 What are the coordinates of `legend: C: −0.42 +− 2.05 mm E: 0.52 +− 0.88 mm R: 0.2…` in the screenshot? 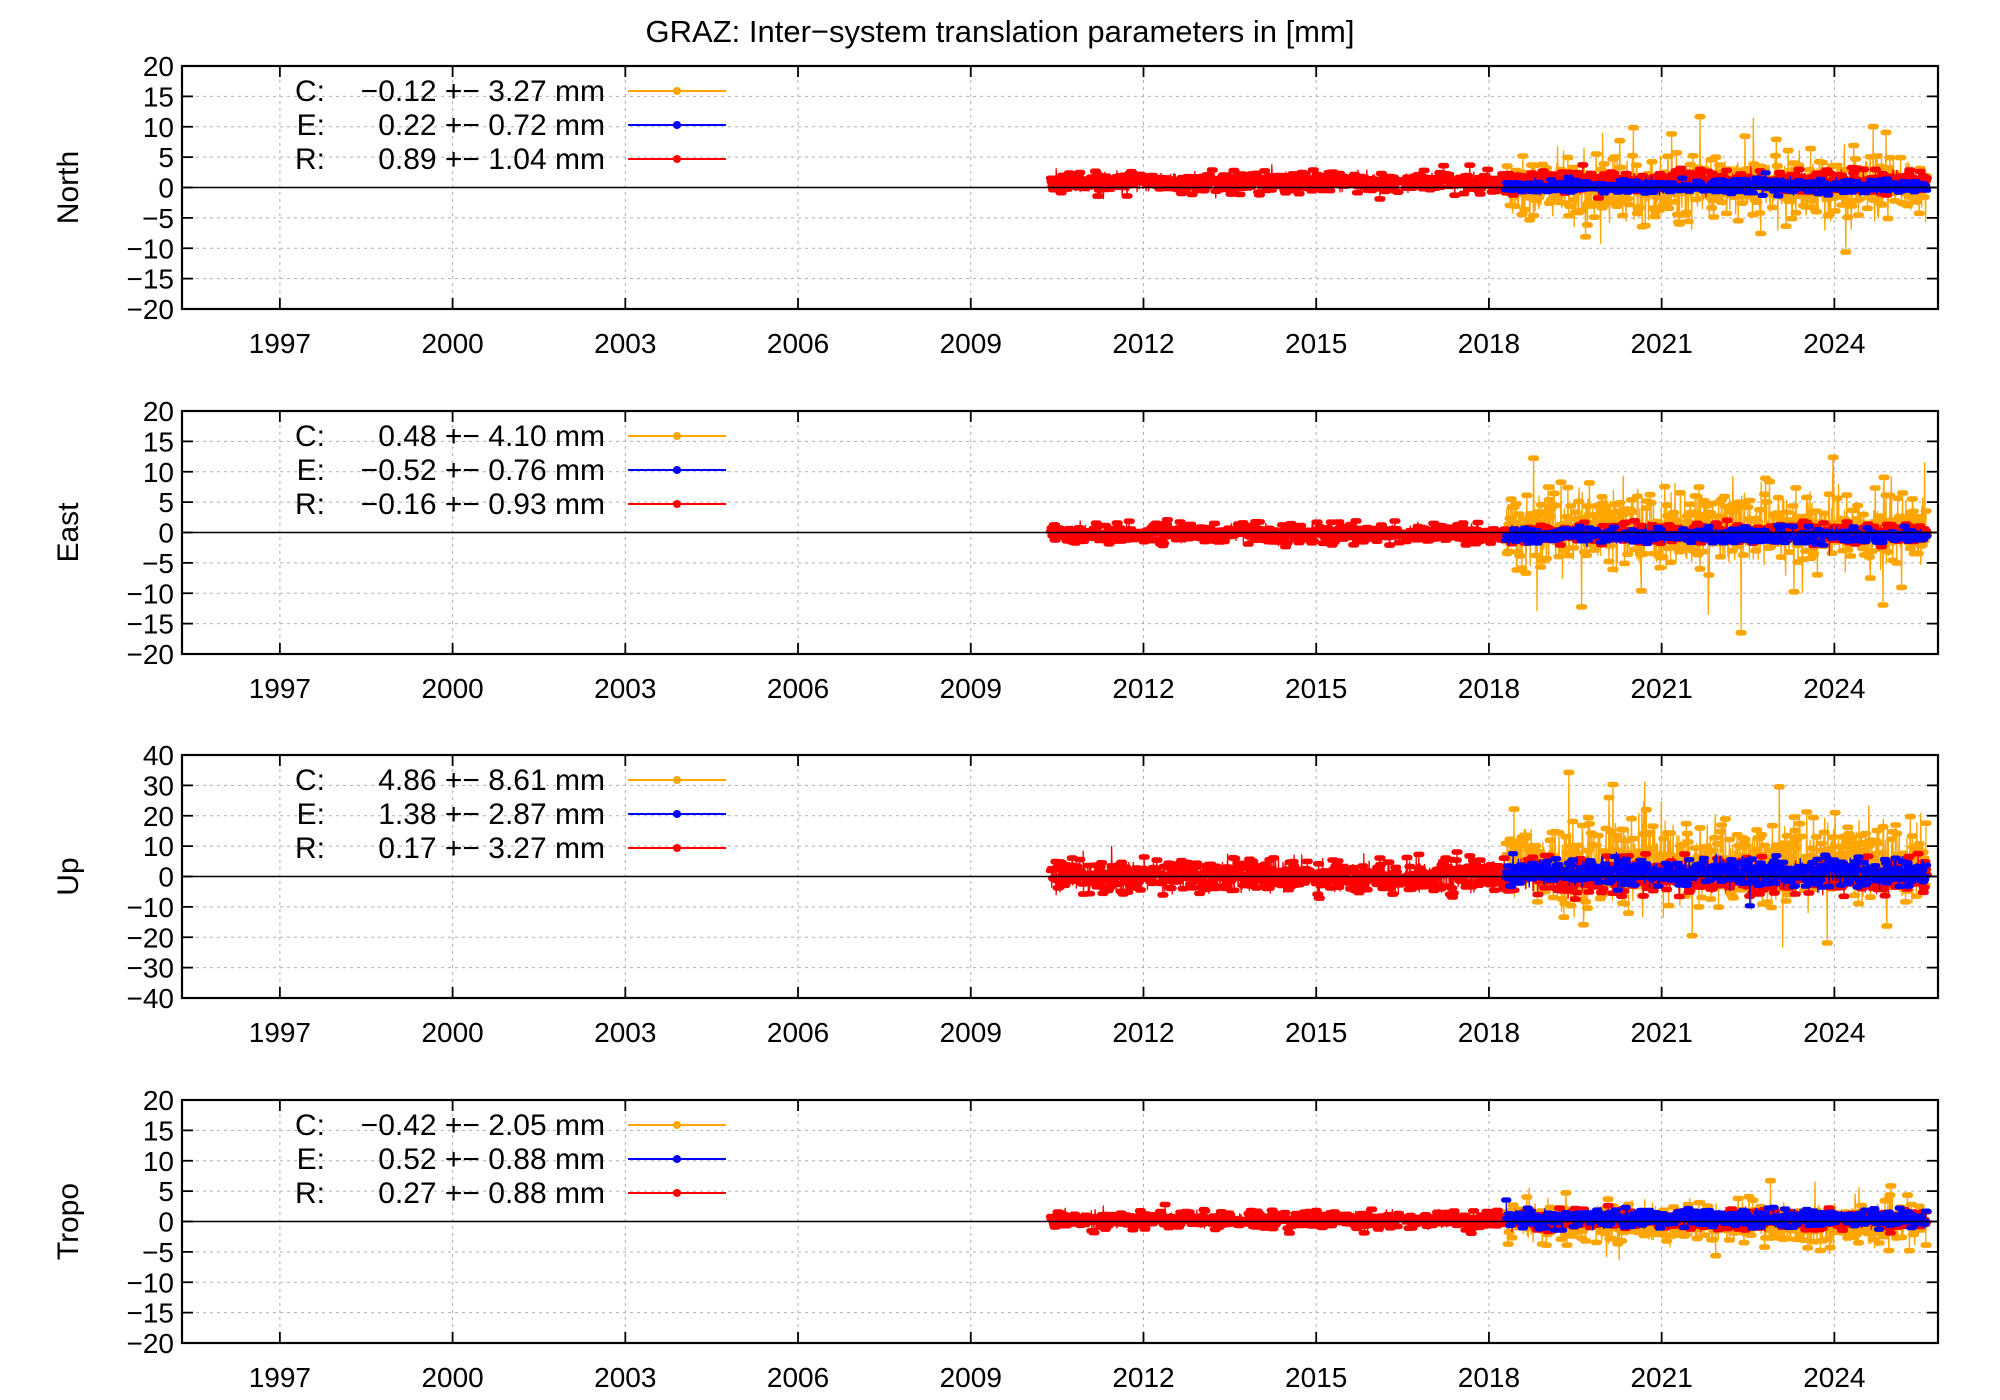 It's located at (510, 1159).